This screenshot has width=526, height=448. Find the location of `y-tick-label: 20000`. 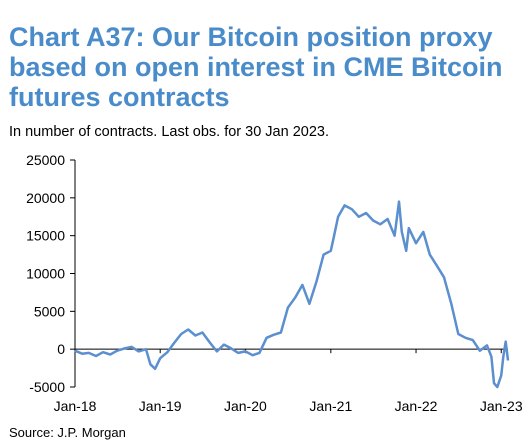

y-tick-label: 20000 is located at coordinates (45, 198).